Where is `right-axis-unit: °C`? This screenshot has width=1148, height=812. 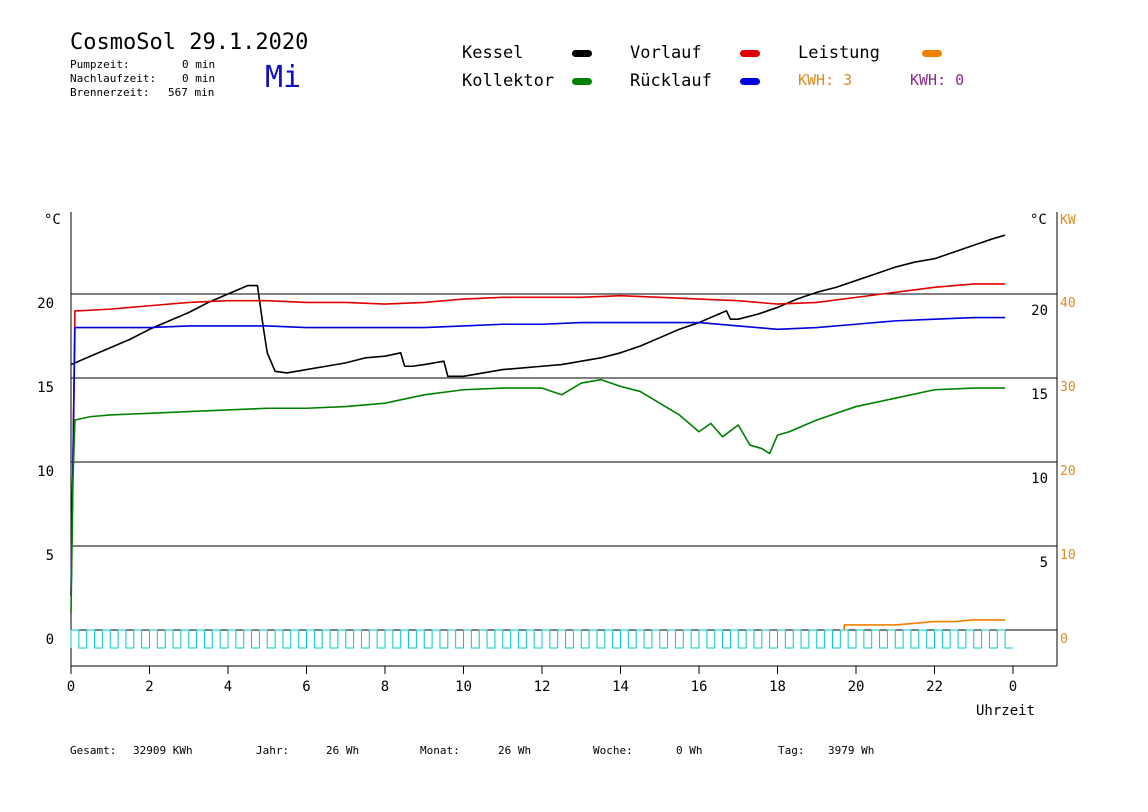 right-axis-unit: °C is located at coordinates (1038, 220).